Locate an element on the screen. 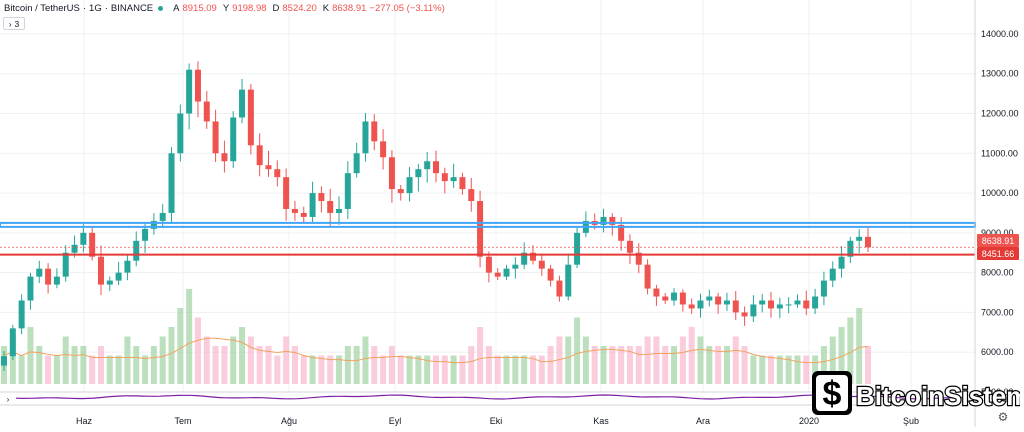  x-tick-label: Ağu is located at coordinates (289, 421).